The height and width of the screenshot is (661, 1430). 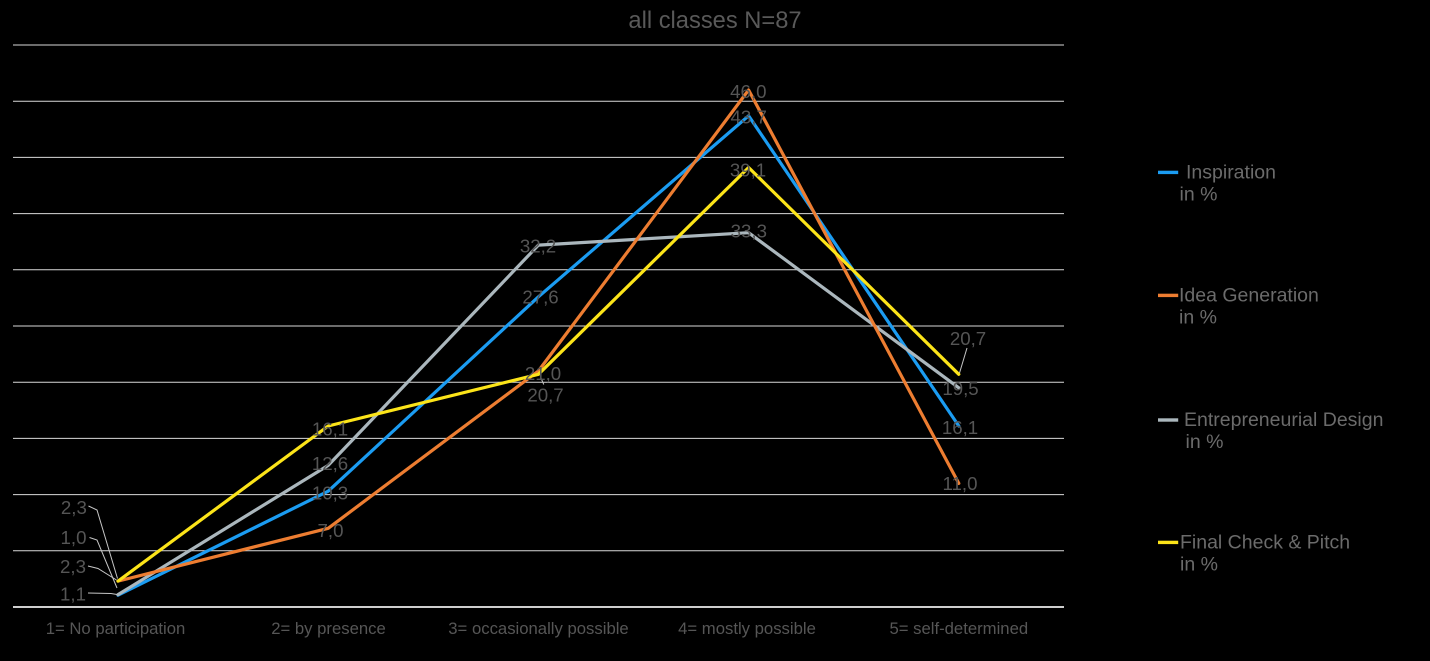 I want to click on svg-text: 39,1, so click(x=748, y=170).